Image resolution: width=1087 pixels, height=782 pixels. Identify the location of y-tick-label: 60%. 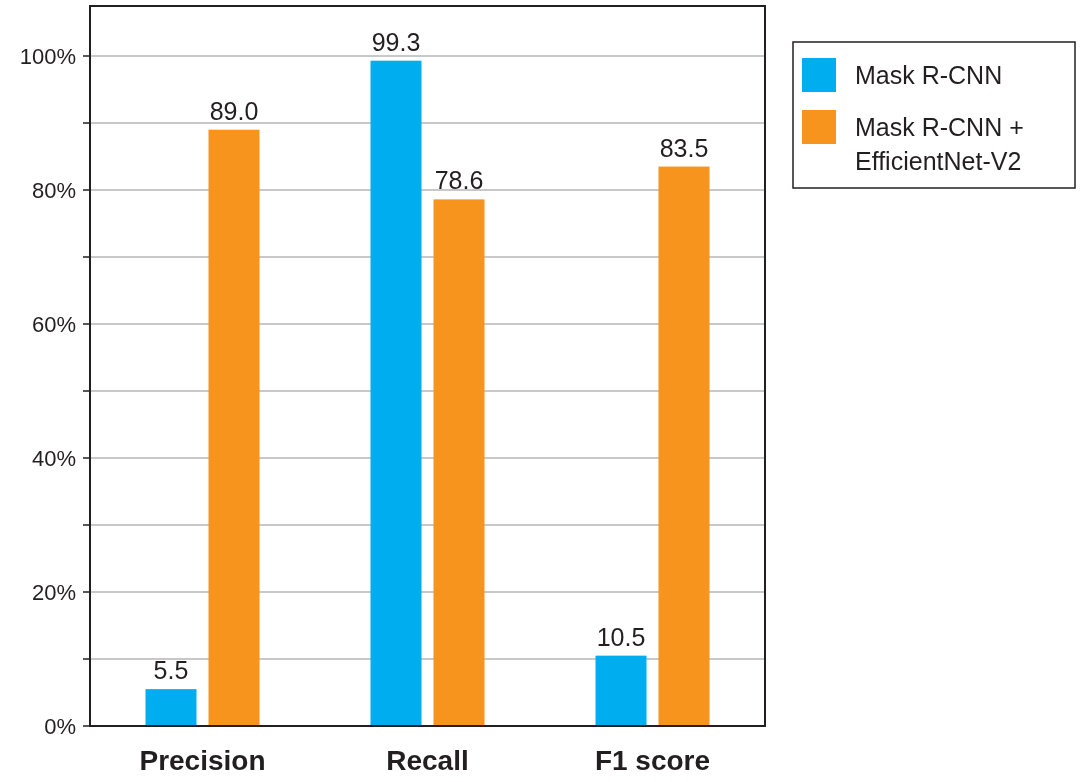
(53, 324).